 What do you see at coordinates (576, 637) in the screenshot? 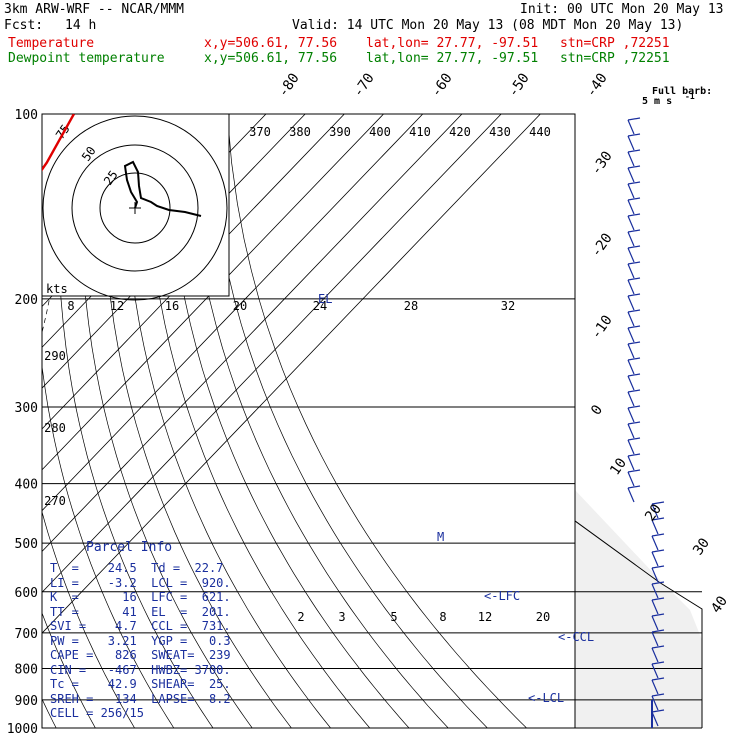
I see `ccl-marker: <-CCL` at bounding box center [576, 637].